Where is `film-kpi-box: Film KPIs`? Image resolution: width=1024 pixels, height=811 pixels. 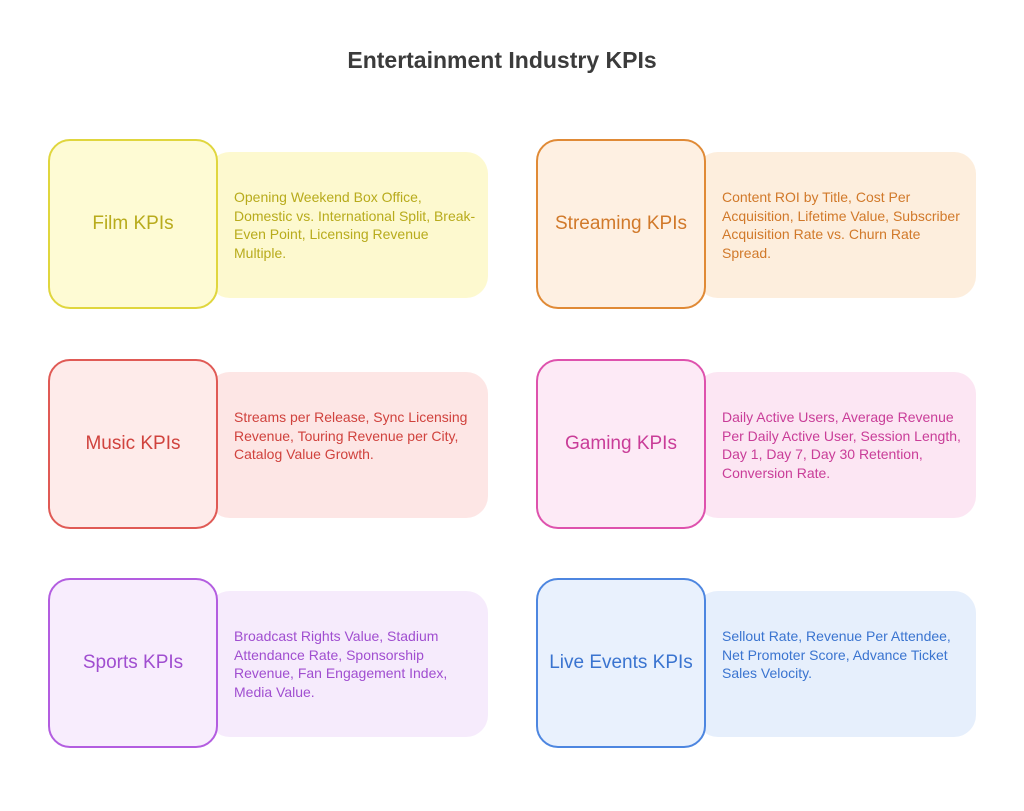
film-kpi-box: Film KPIs is located at coordinates (133, 224).